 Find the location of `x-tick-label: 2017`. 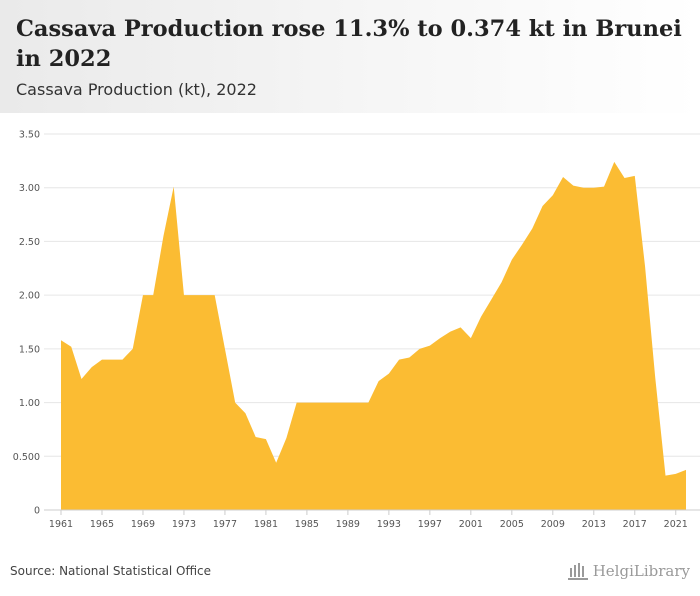

x-tick-label: 2017 is located at coordinates (635, 524).